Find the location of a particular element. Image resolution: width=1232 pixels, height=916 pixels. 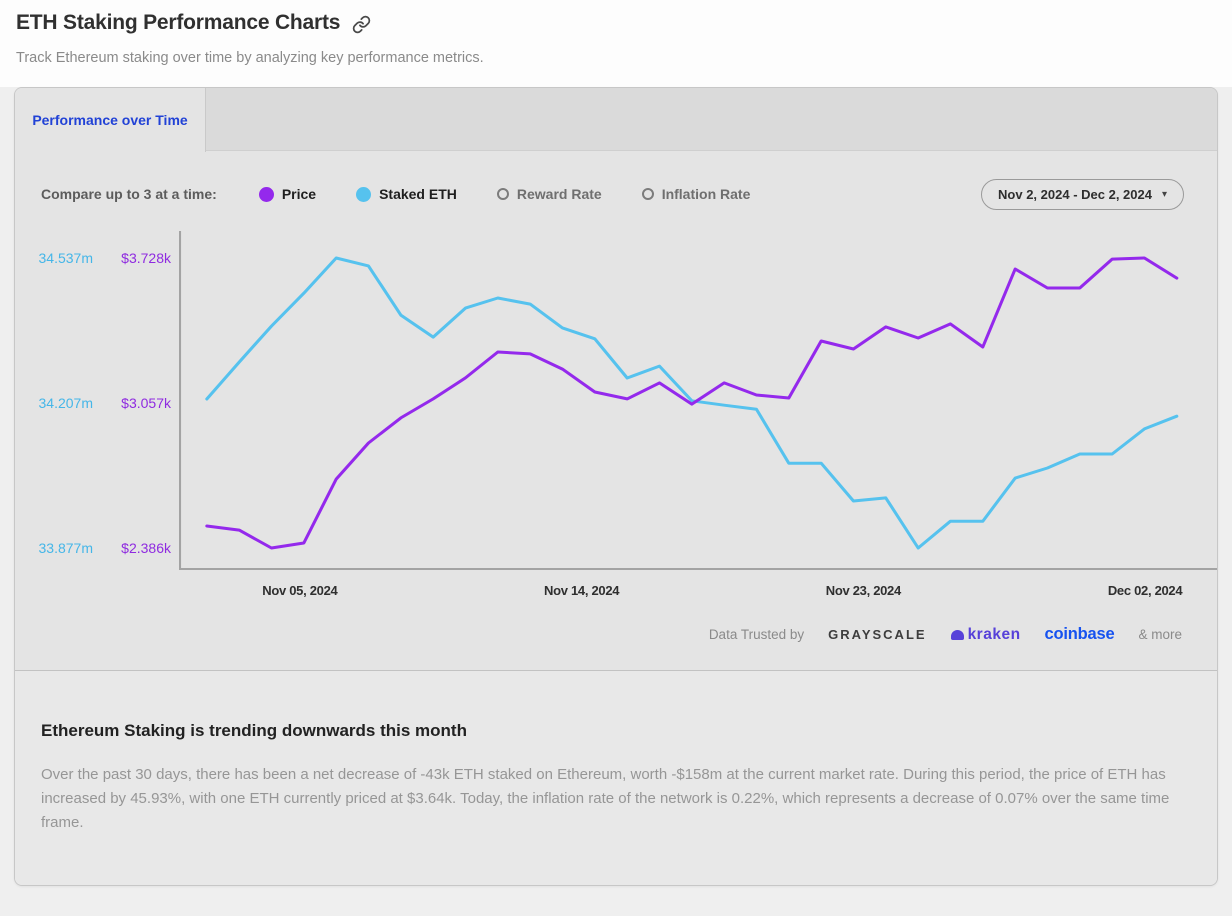

y-label-price: $3.728k is located at coordinates (146, 258).